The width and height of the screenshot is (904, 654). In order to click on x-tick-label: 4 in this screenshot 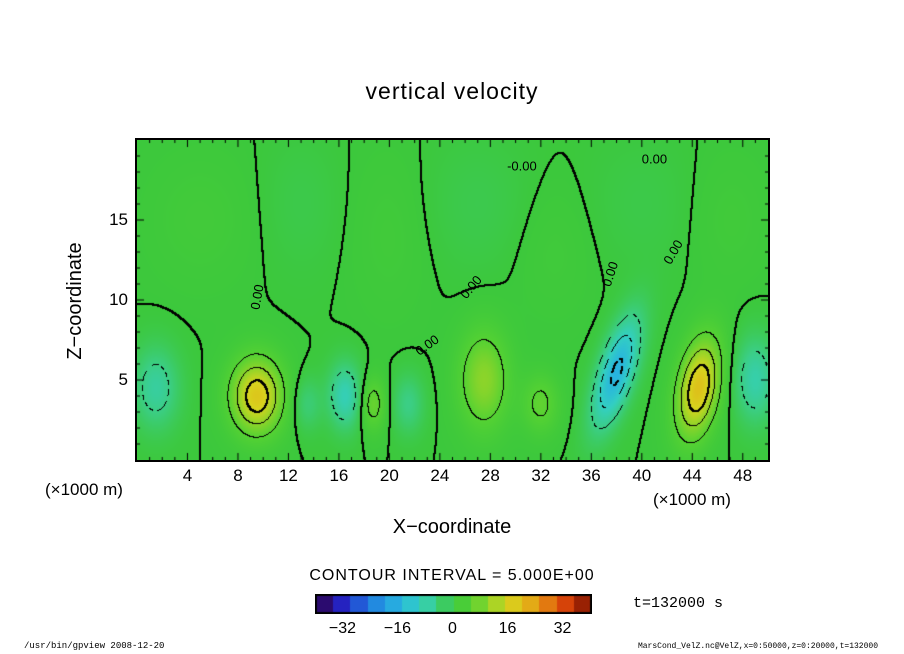, I will do `click(187, 475)`.